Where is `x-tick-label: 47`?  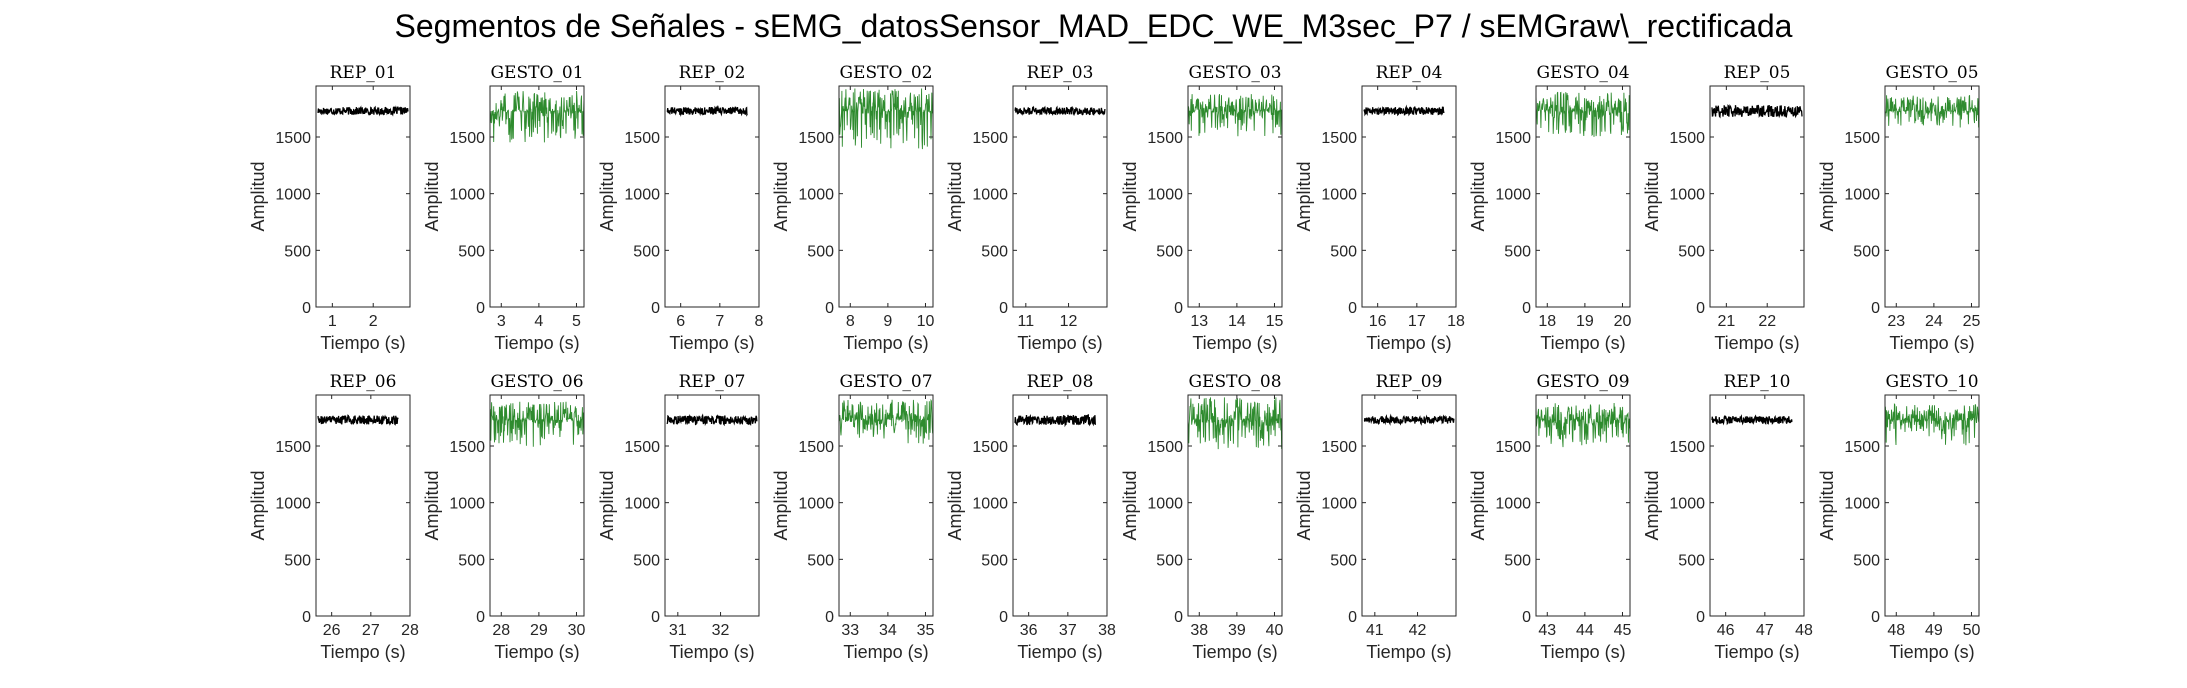 x-tick-label: 47 is located at coordinates (1765, 630).